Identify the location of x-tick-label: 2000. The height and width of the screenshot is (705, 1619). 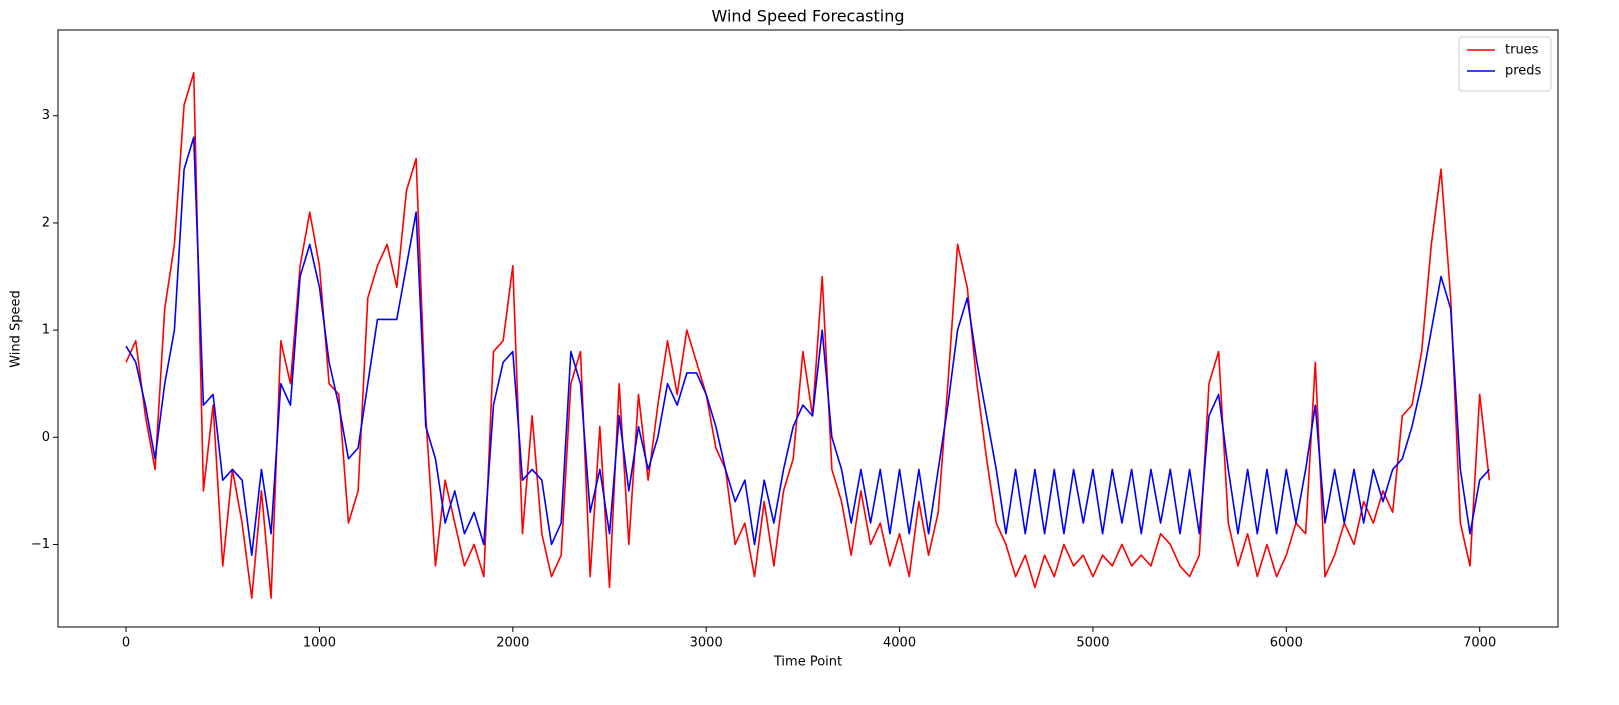
(512, 643).